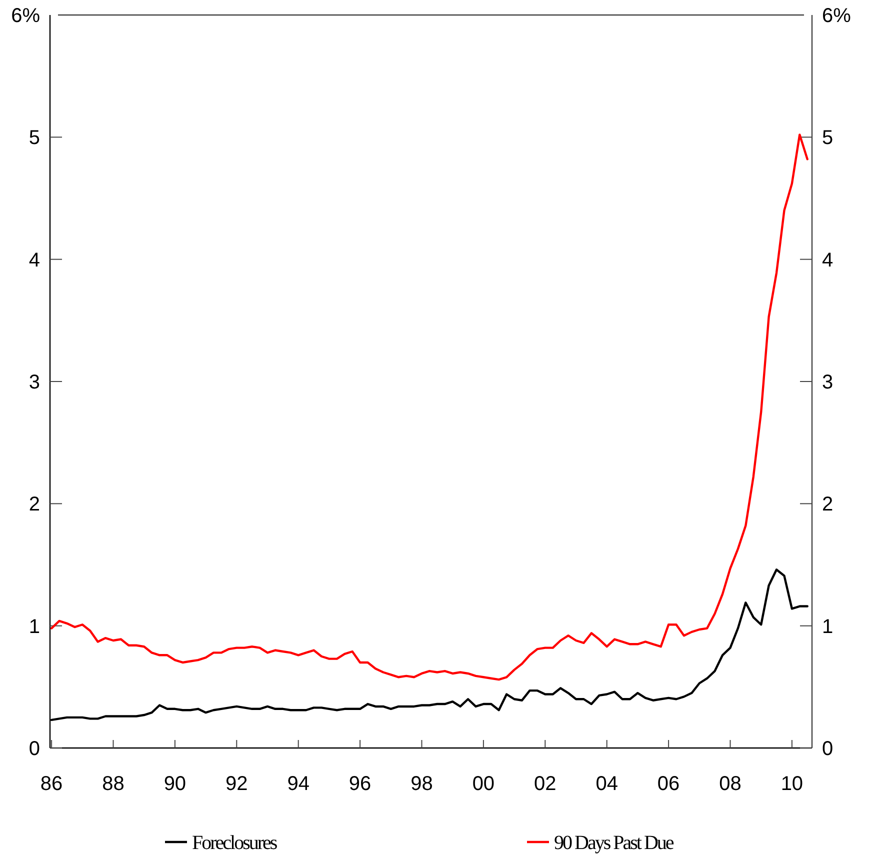 This screenshot has width=870, height=854. Describe the element at coordinates (730, 784) in the screenshot. I see `x-tick-label: 08` at that location.